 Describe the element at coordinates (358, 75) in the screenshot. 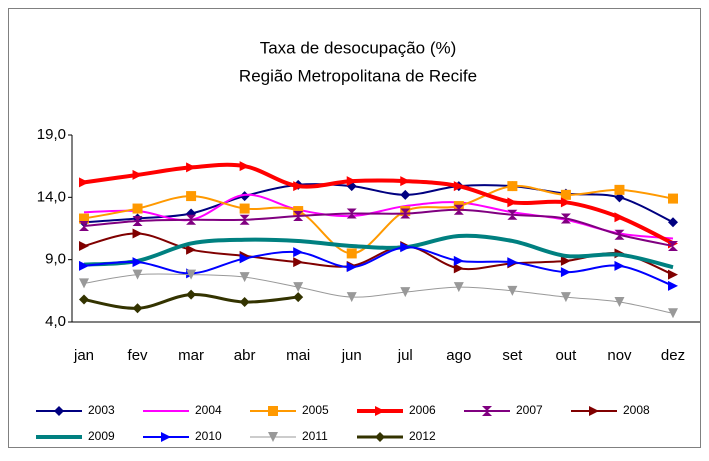

I see `chart-subtitle: Região Metropolitana de Recife` at that location.